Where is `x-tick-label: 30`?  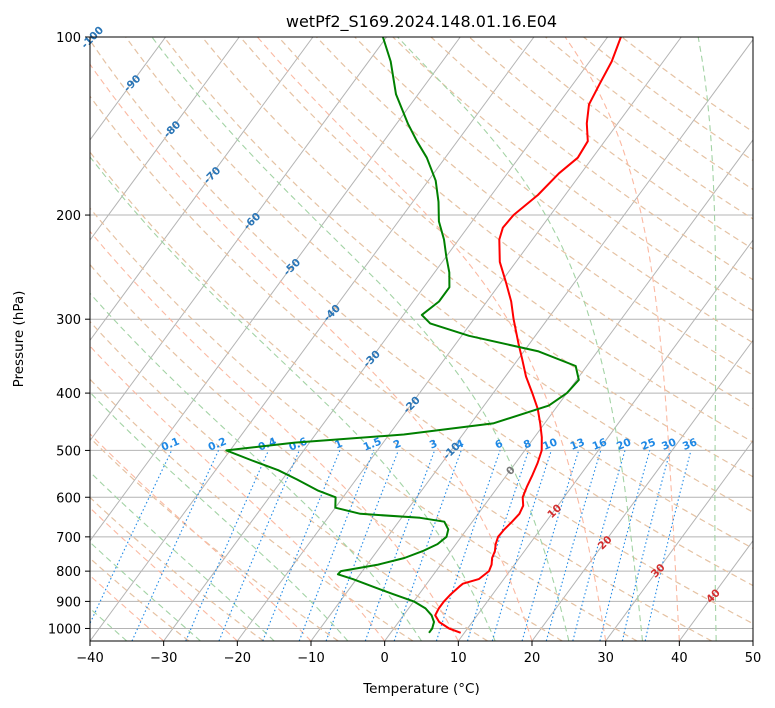 x-tick-label: 30 is located at coordinates (605, 658).